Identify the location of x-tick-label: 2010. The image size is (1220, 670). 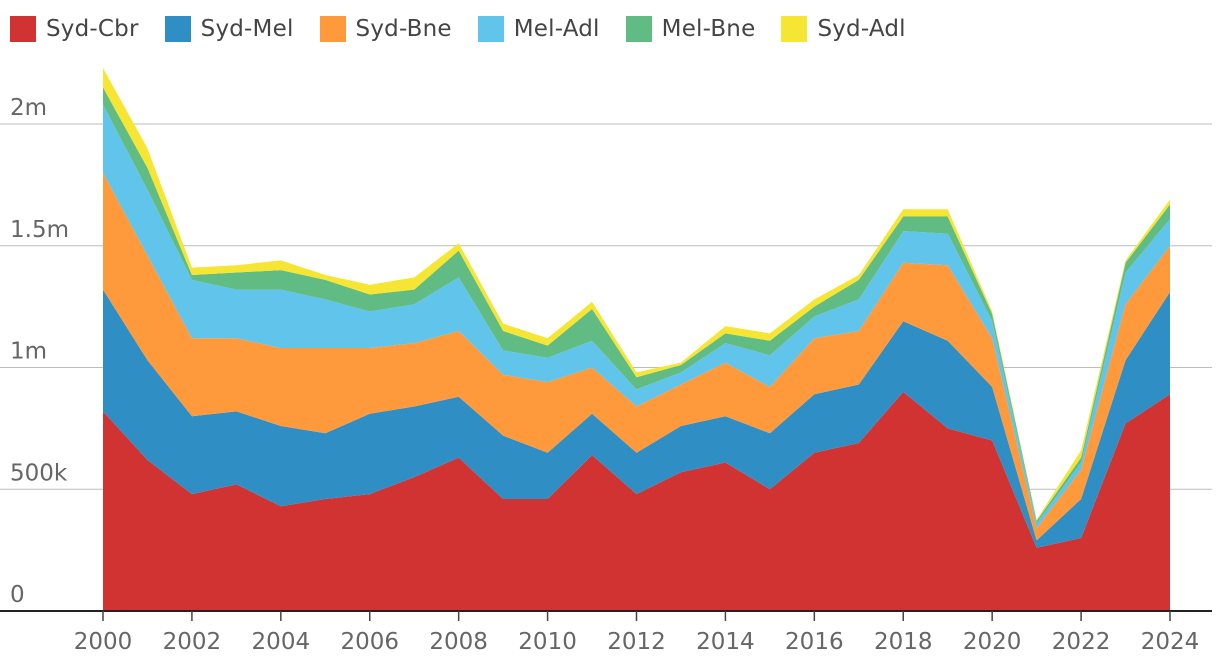
(547, 642).